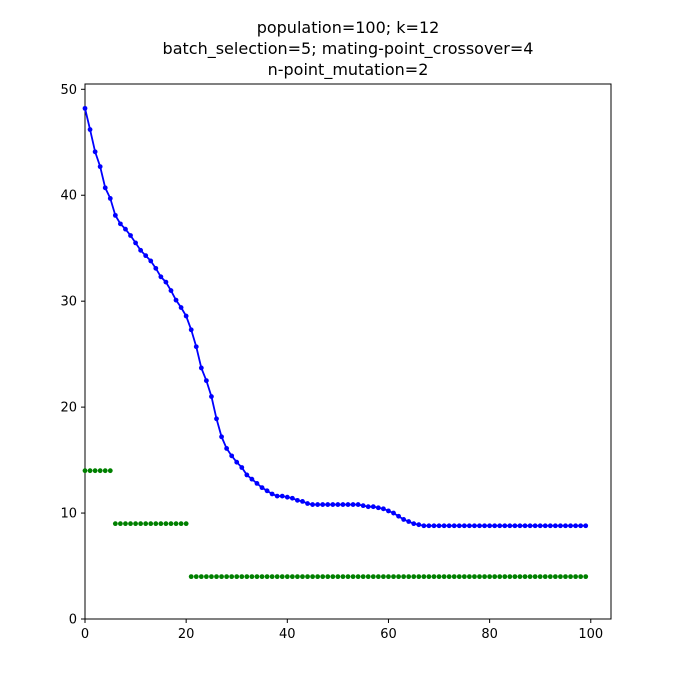  Describe the element at coordinates (68, 302) in the screenshot. I see `y-tick-label: 30` at that location.